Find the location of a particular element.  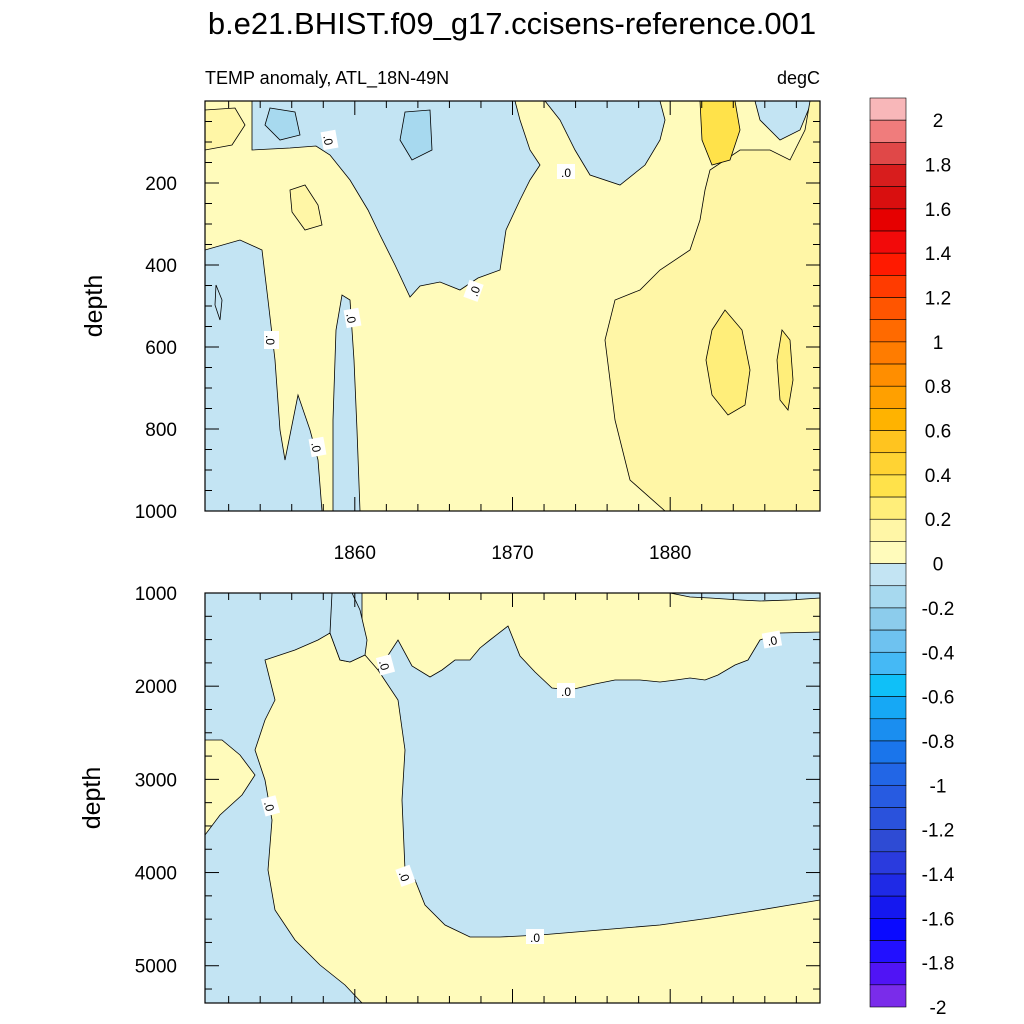

colorbar-label: 0.8 is located at coordinates (938, 387).